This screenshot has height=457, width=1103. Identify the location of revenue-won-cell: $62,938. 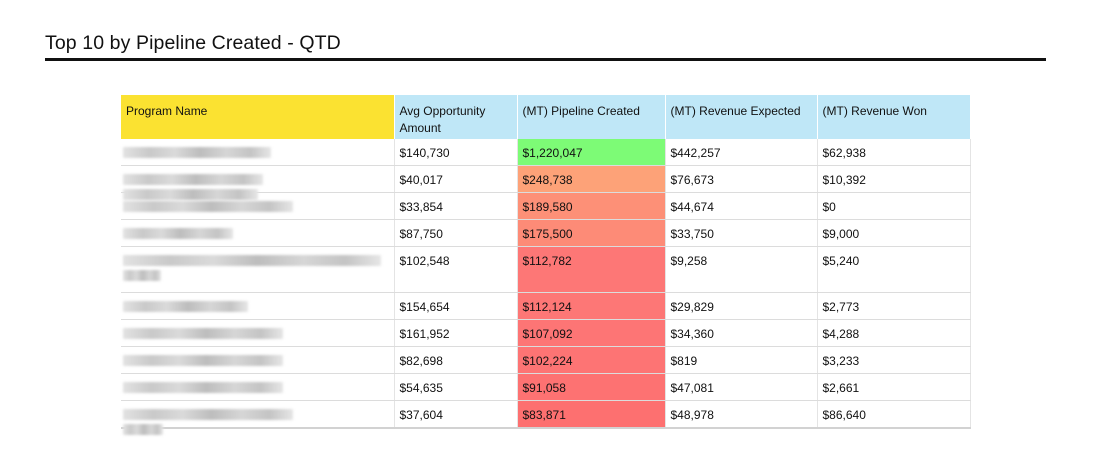
(894, 152).